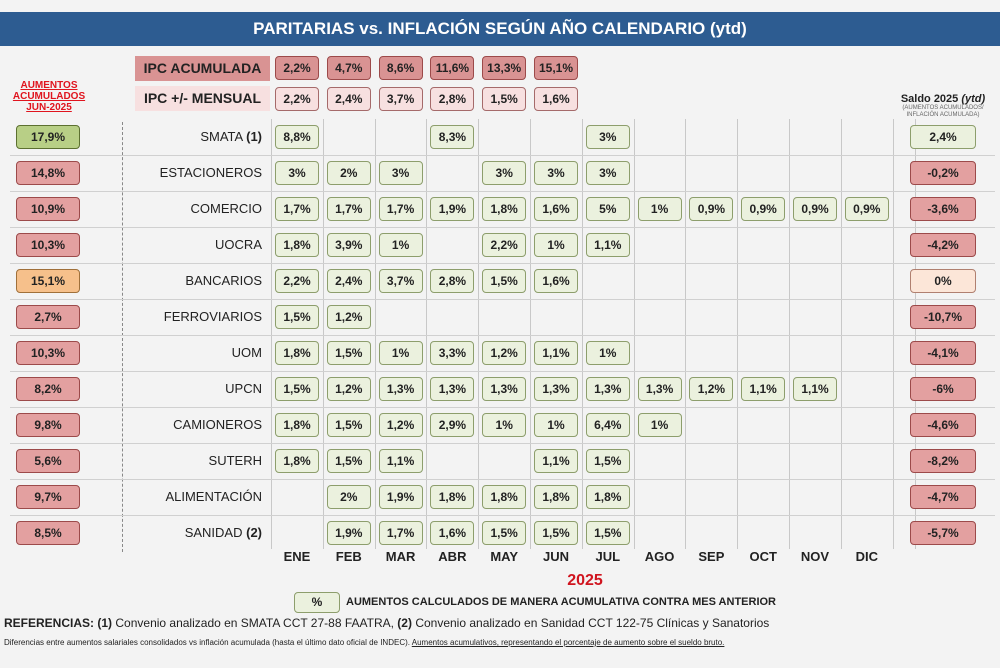 The height and width of the screenshot is (668, 1000). I want to click on acumulado-badge: 17,9%, so click(48, 137).